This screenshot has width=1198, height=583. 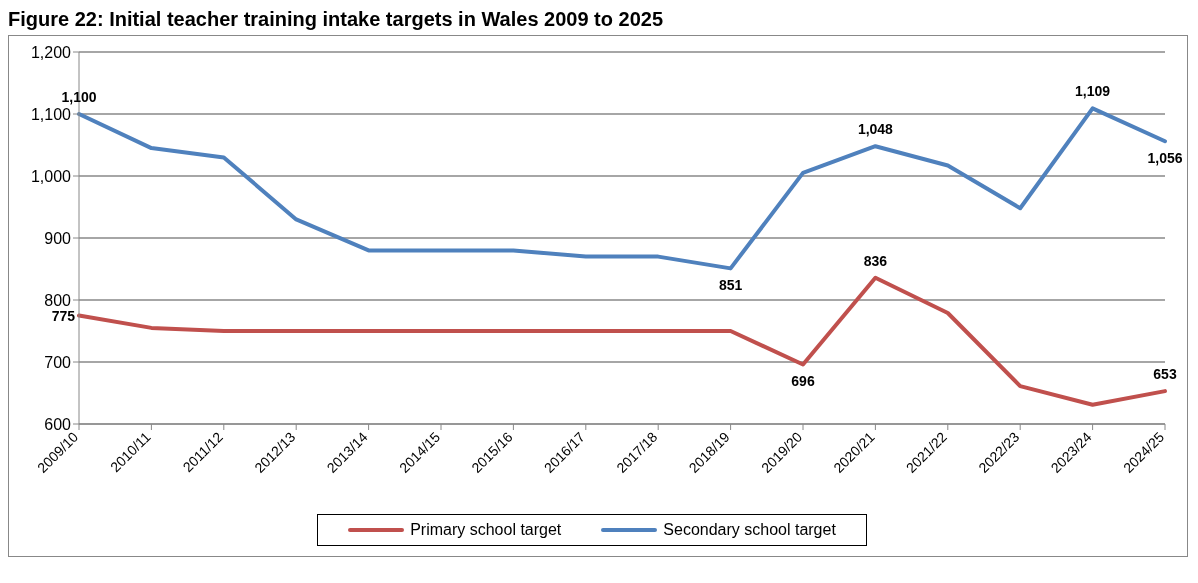 What do you see at coordinates (1165, 158) in the screenshot?
I see `data-label: 1,056` at bounding box center [1165, 158].